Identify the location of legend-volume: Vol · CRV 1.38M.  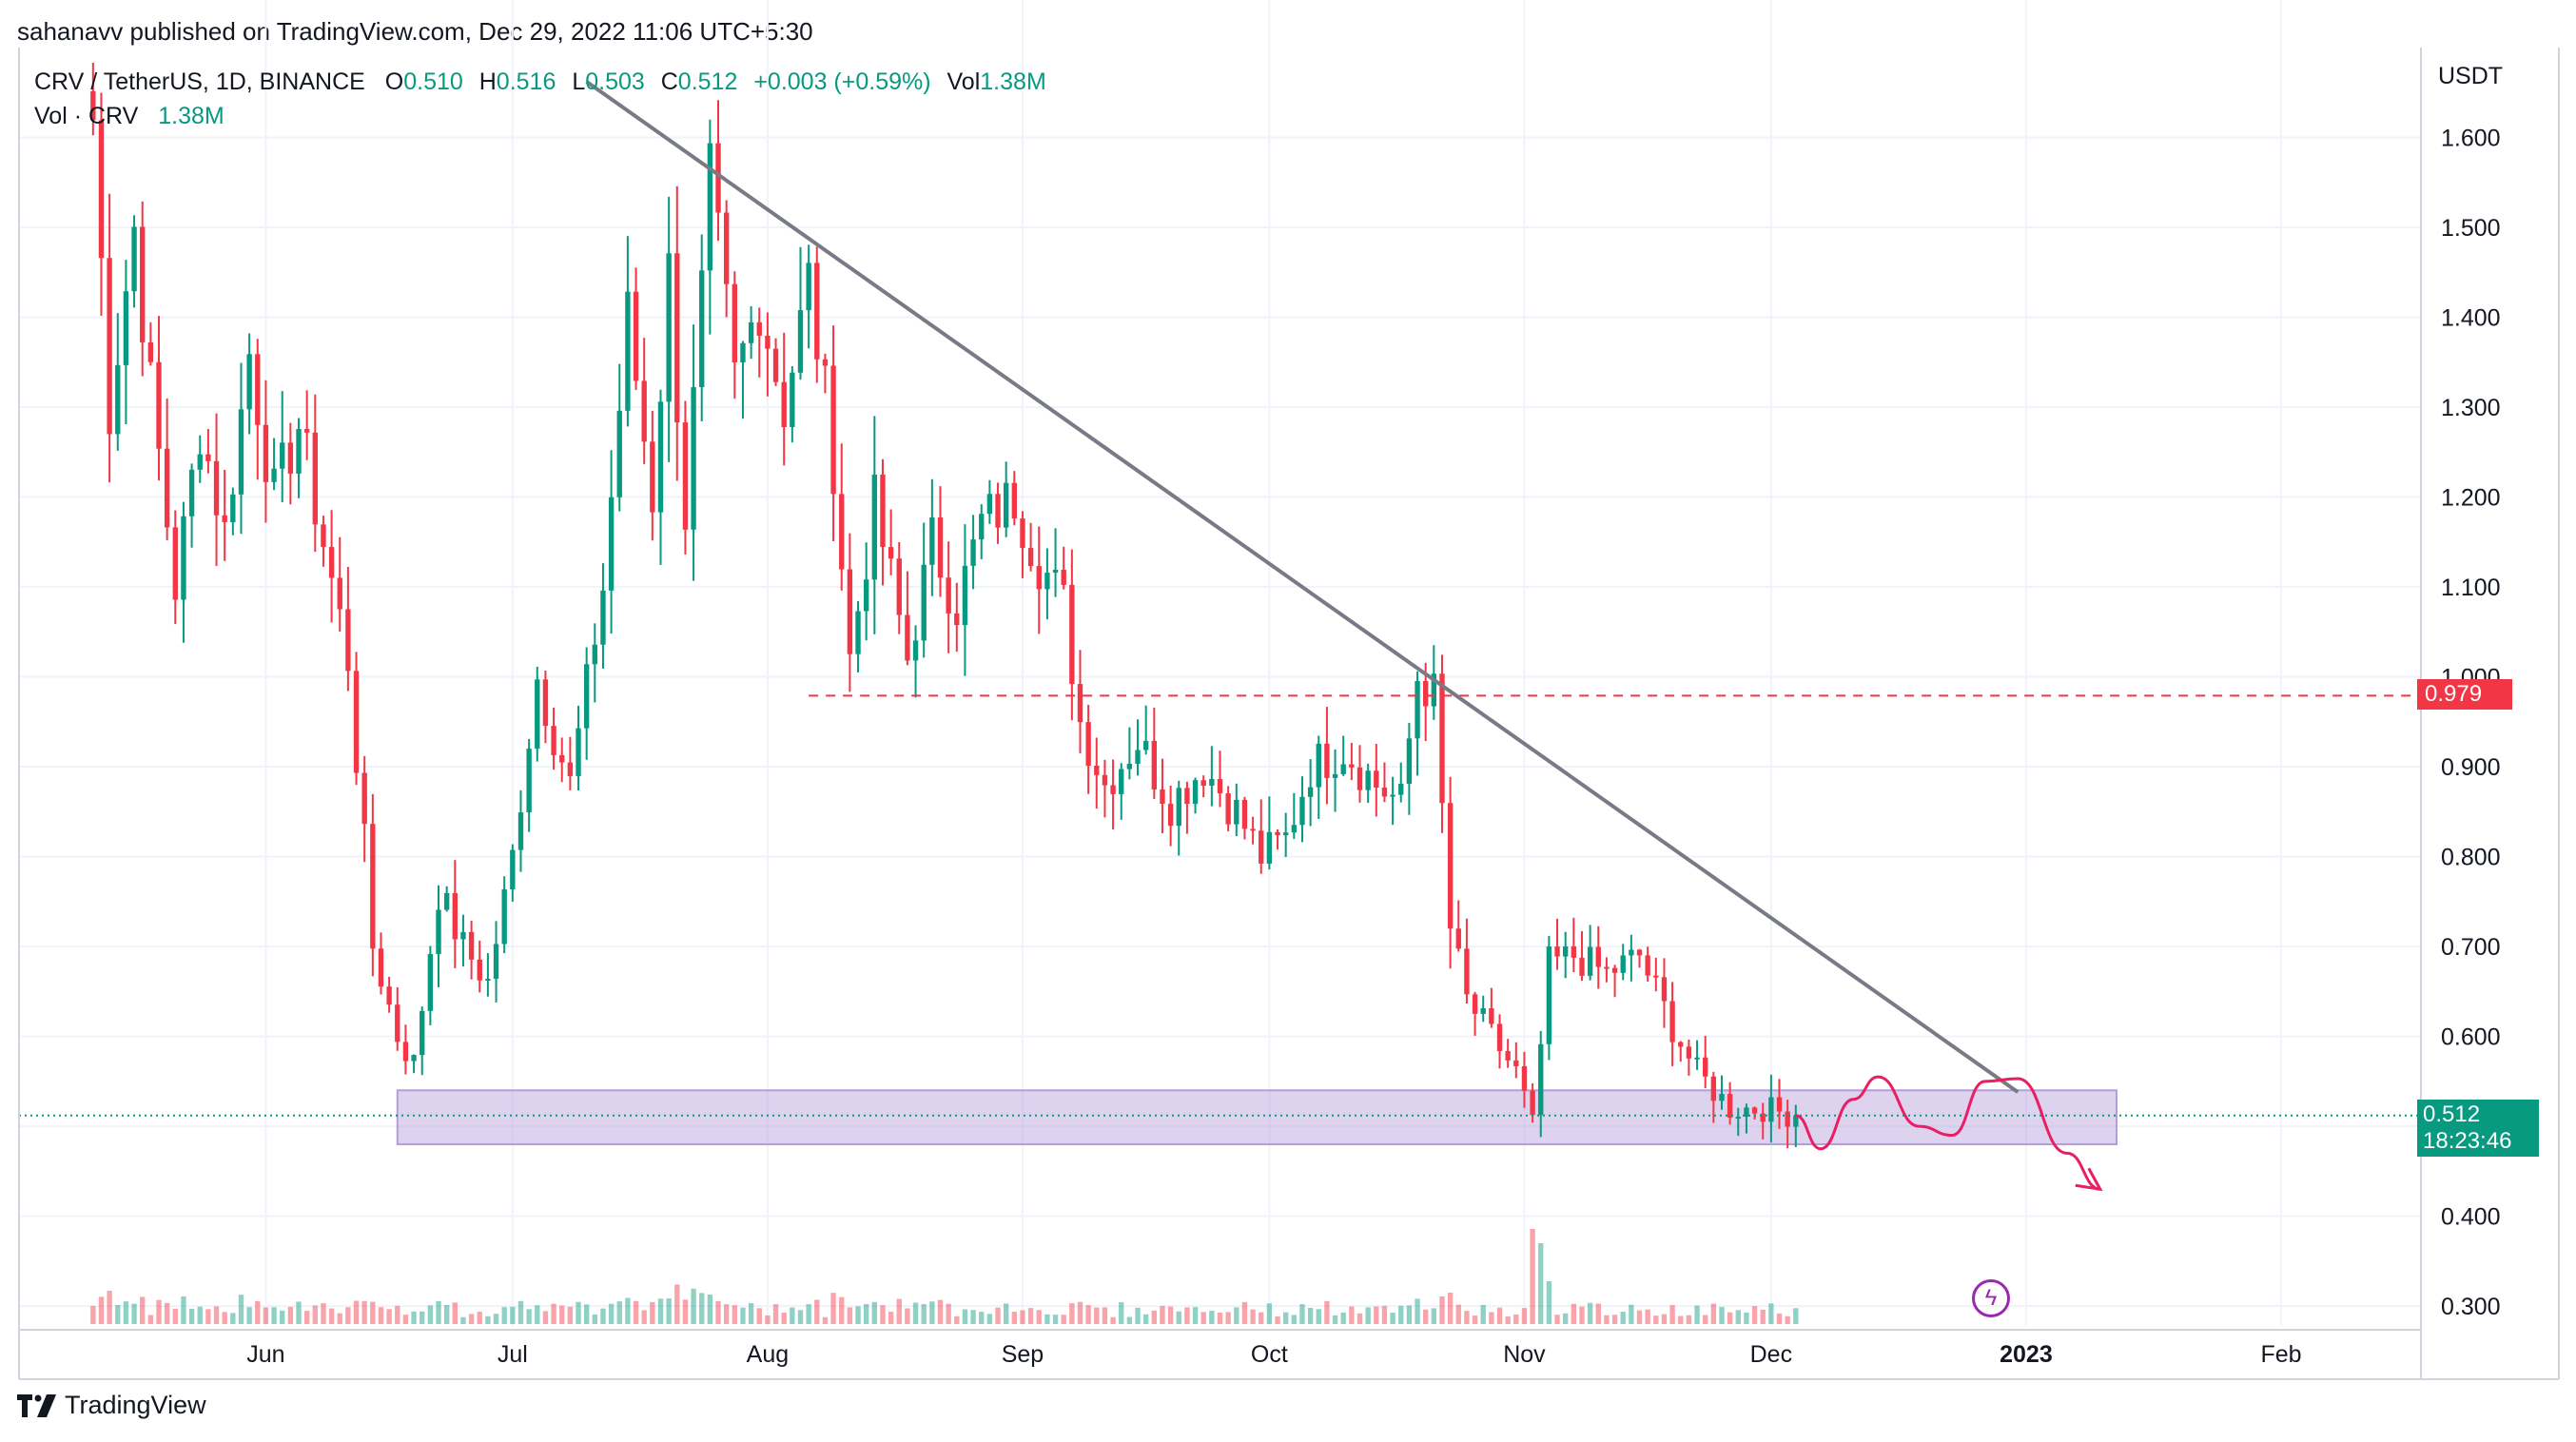
(131, 117).